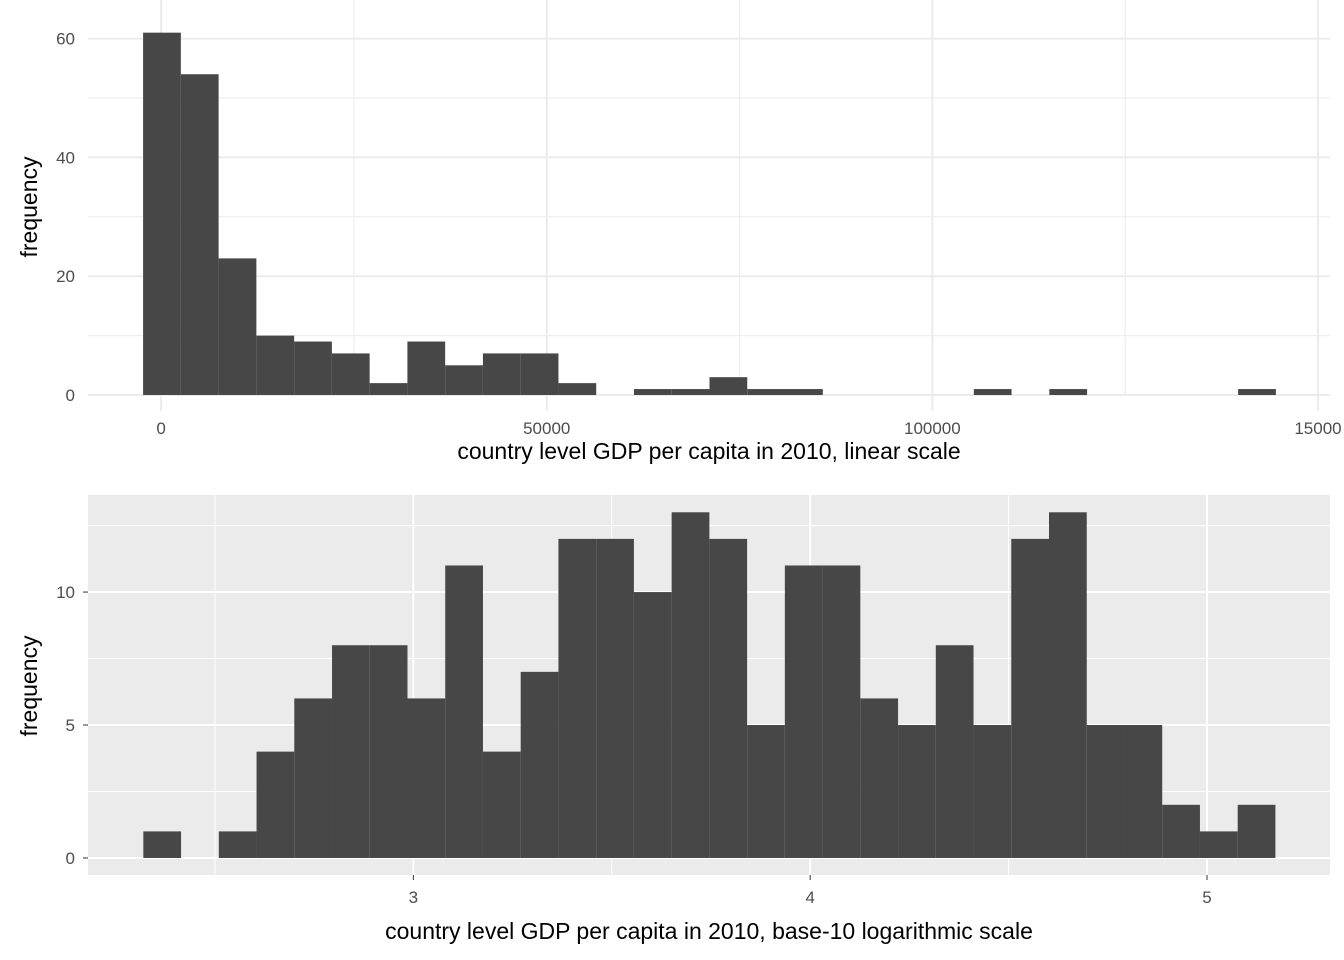  What do you see at coordinates (65, 157) in the screenshot?
I see `y-tick-label: 40` at bounding box center [65, 157].